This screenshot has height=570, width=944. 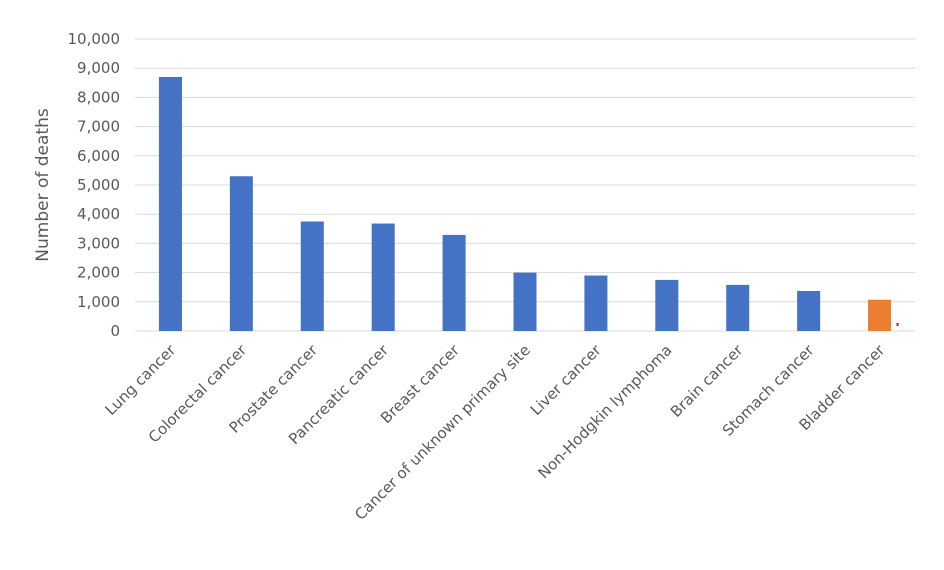 I want to click on y-tick-label: 0, so click(x=115, y=331).